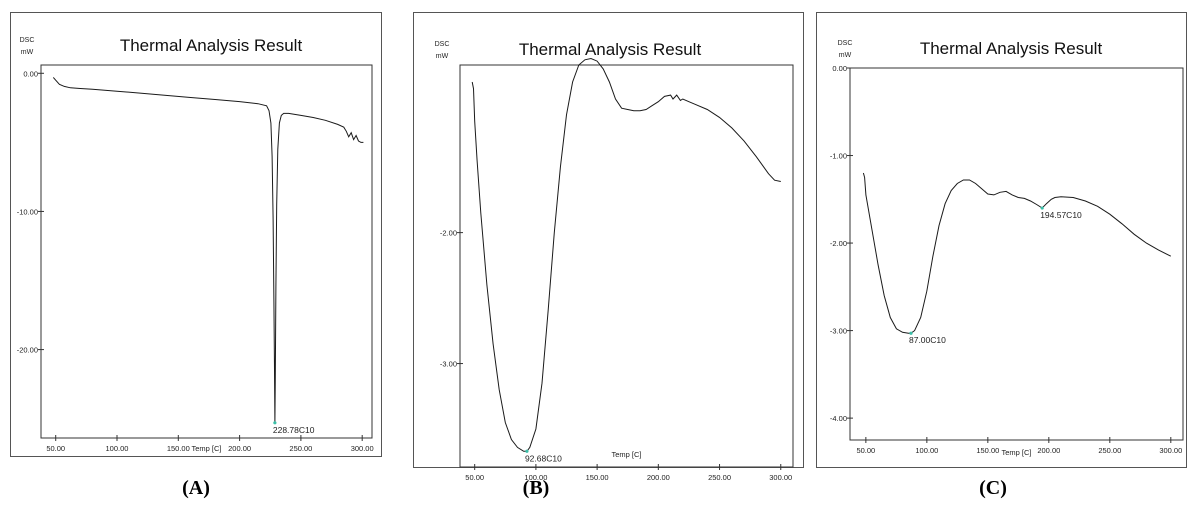 This screenshot has width=1194, height=508. I want to click on peak-label: 228.78C10, so click(294, 430).